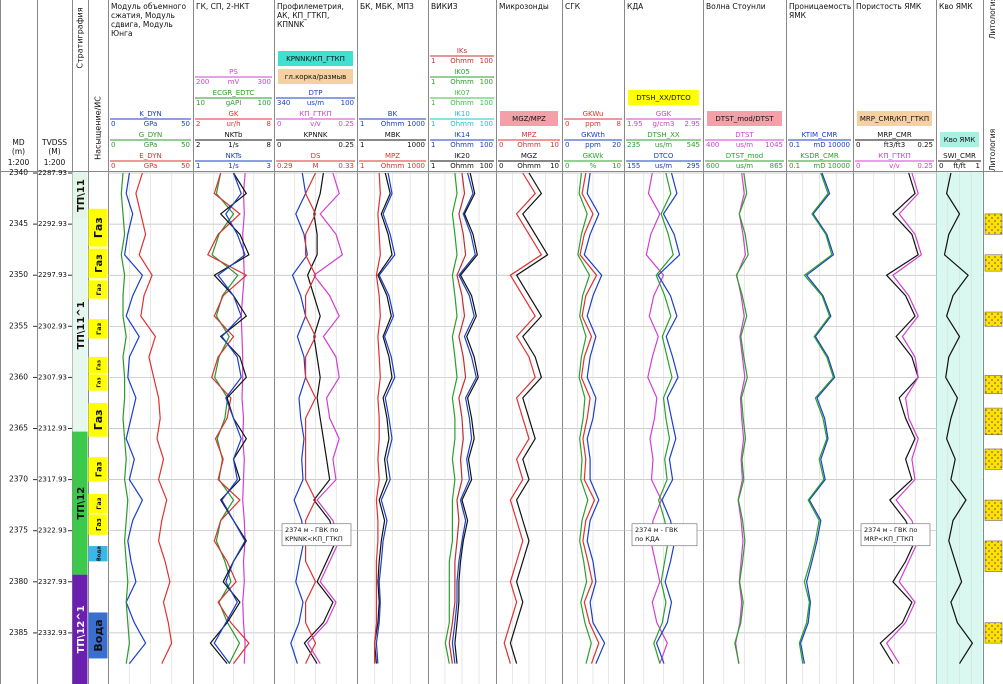 The width and height of the screenshot is (1003, 684). What do you see at coordinates (316, 156) in the screenshot?
I see `legend-name: DS` at bounding box center [316, 156].